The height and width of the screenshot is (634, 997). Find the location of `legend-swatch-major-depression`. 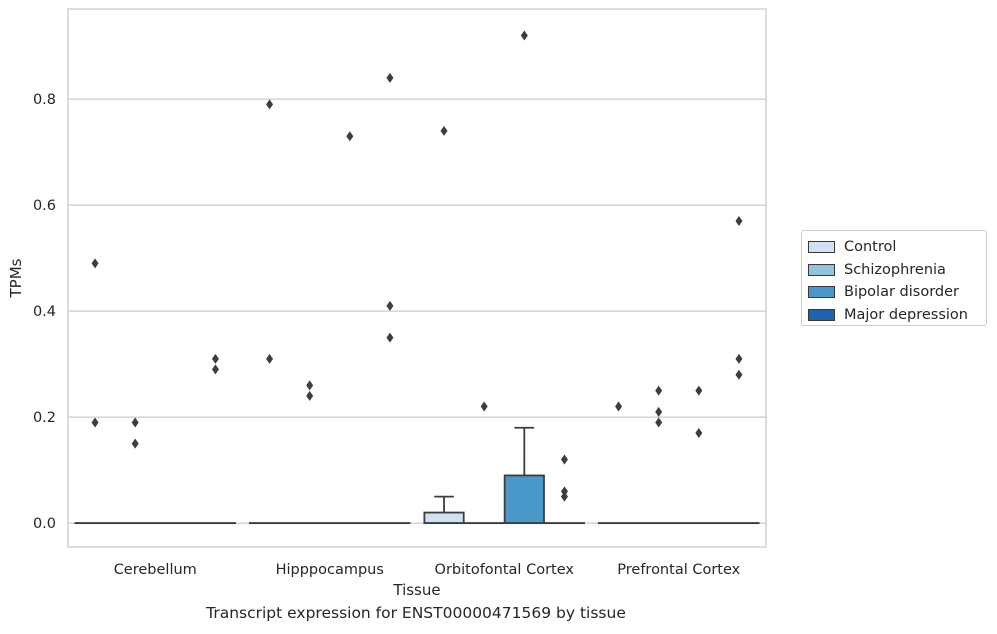

legend-swatch-major-depression is located at coordinates (821, 314).